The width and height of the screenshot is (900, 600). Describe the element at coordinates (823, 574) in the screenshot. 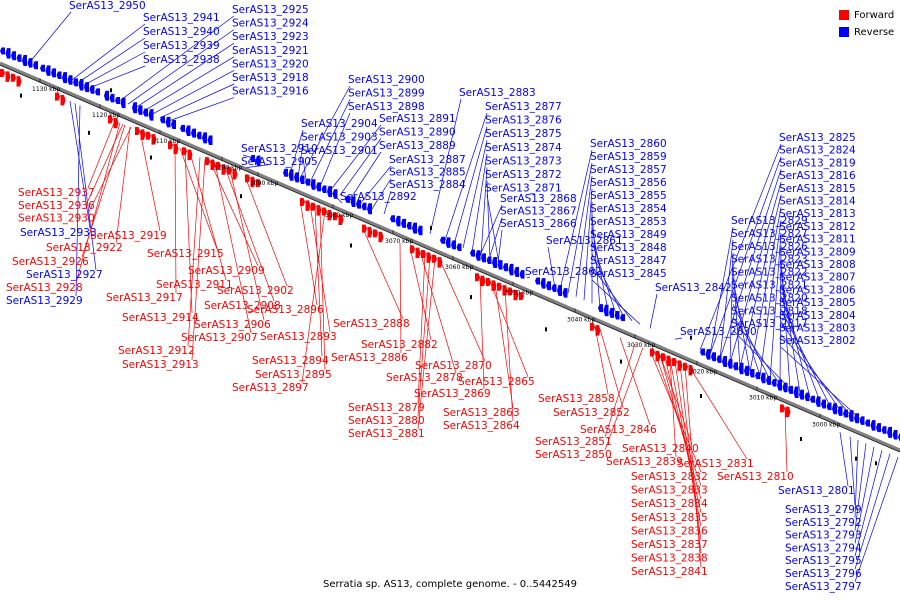

I see `gene-label: SerAS13_2796` at that location.